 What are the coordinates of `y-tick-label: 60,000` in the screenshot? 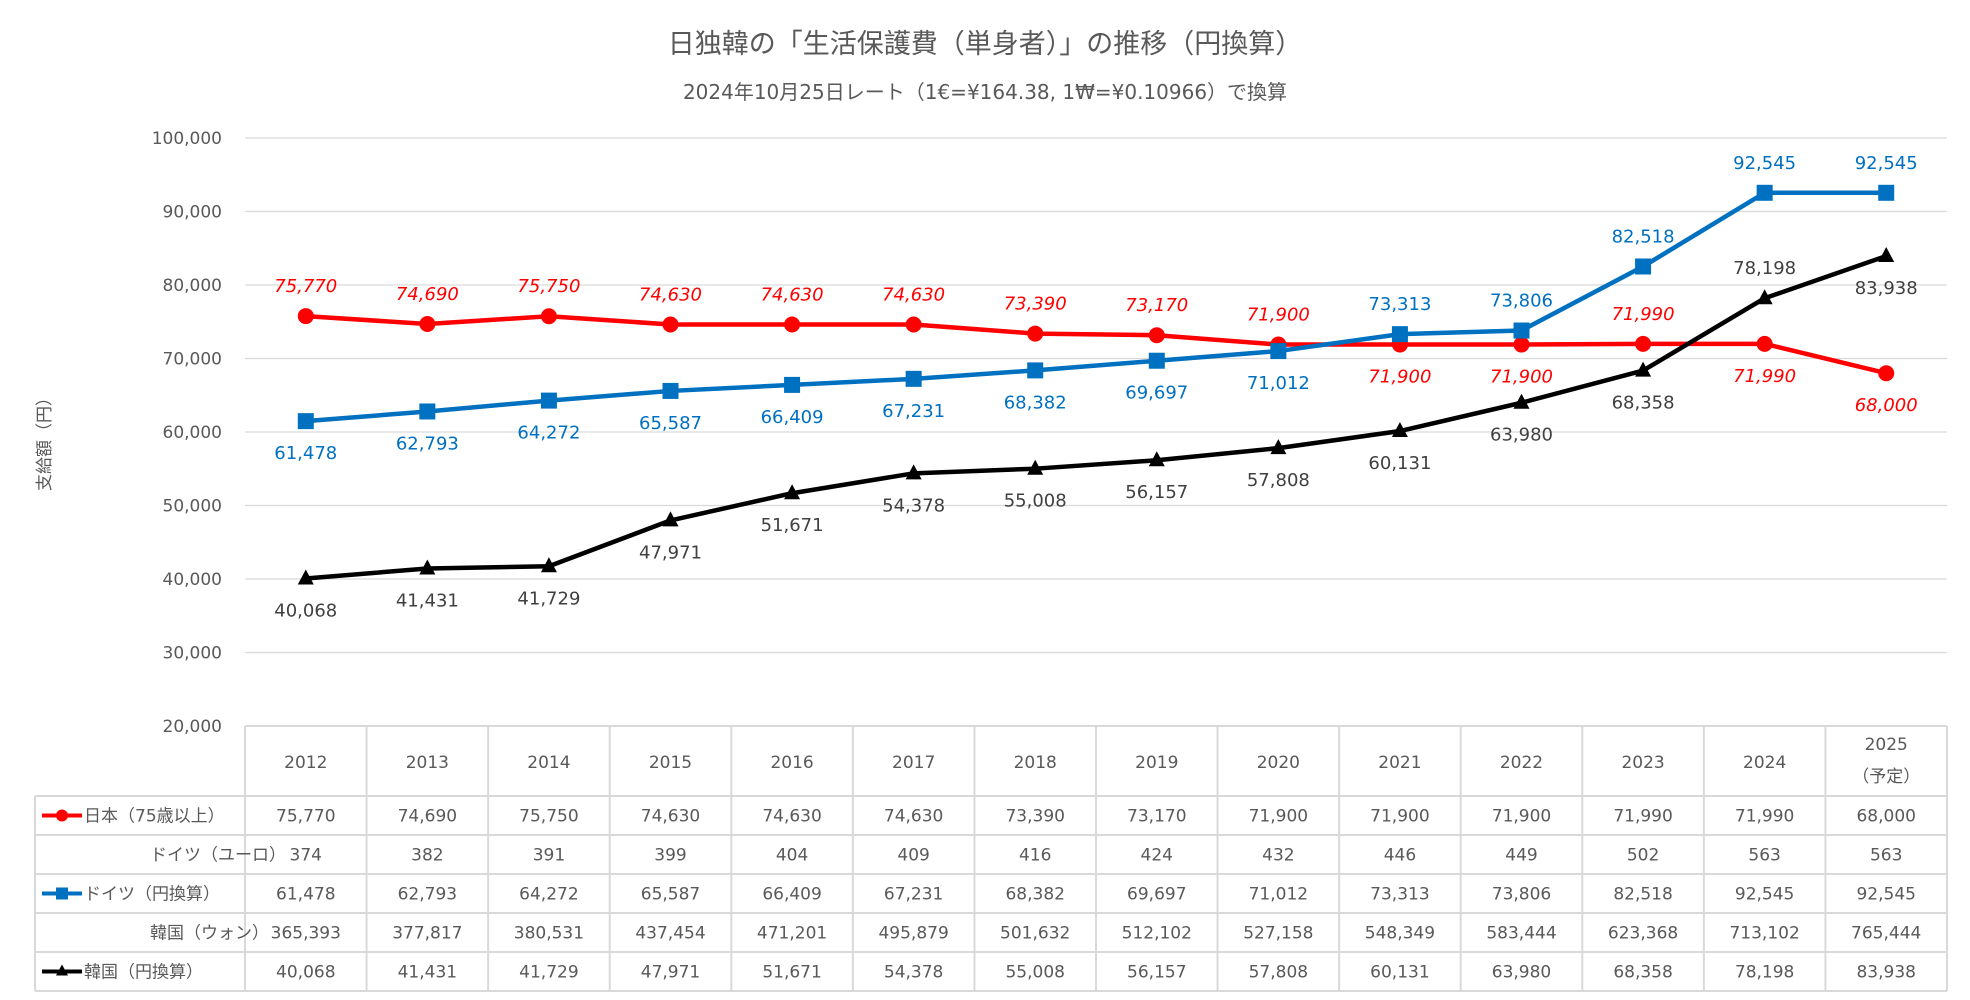 It's located at (192, 433).